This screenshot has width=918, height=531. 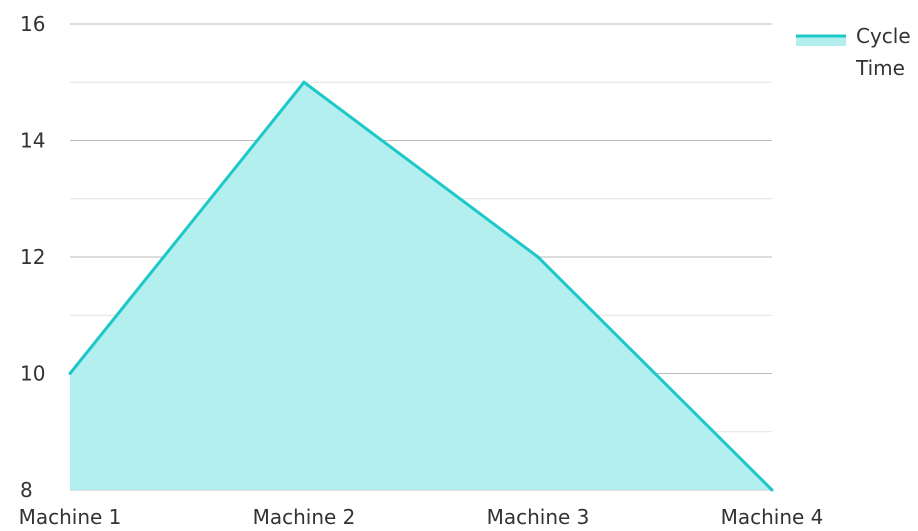 What do you see at coordinates (821, 41) in the screenshot?
I see `legend-swatch-fill` at bounding box center [821, 41].